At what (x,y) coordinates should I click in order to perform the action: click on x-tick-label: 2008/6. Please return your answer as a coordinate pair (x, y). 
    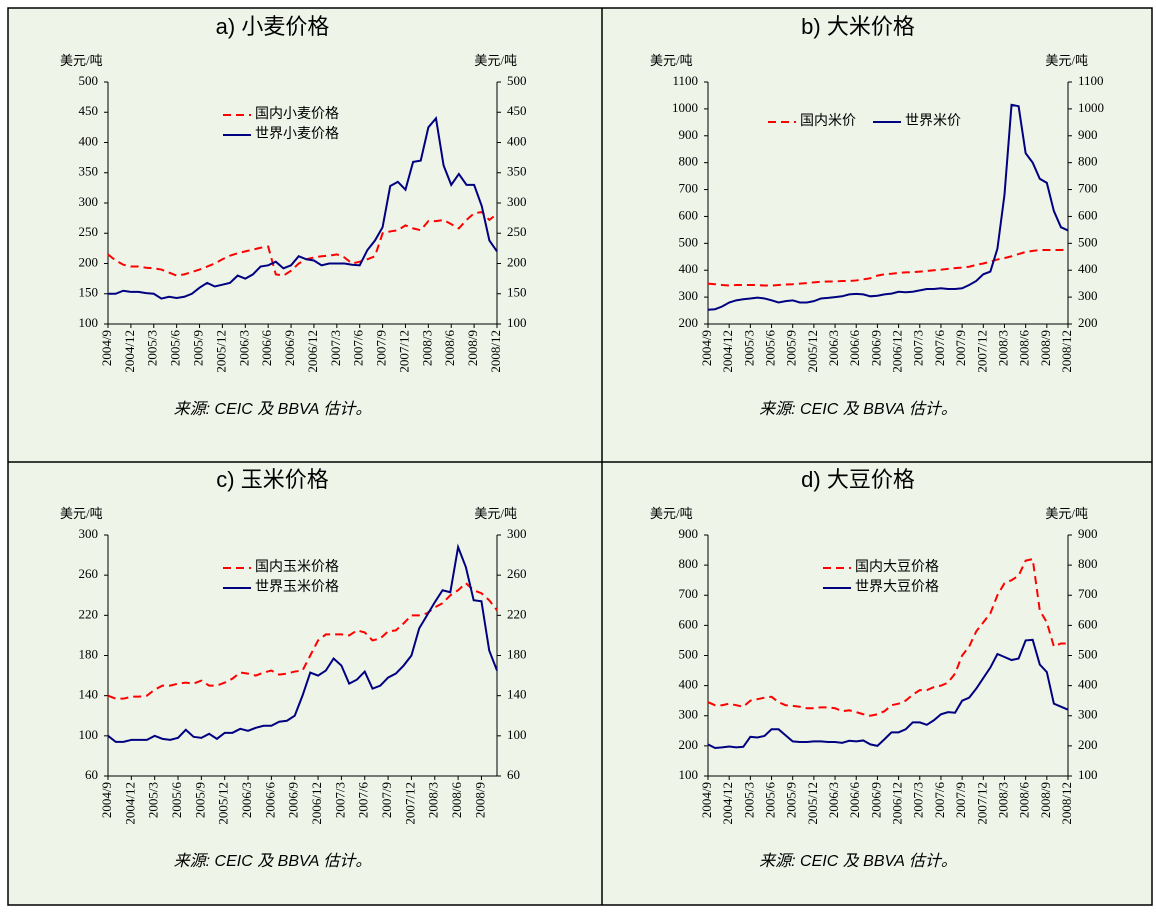
    Looking at the image, I should click on (456, 800).